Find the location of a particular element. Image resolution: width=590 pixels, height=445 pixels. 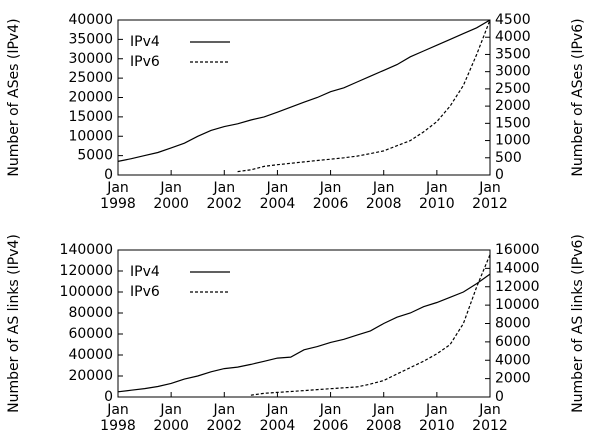

y2-axis-label: Number of AS links (IPv6) is located at coordinates (578, 323).